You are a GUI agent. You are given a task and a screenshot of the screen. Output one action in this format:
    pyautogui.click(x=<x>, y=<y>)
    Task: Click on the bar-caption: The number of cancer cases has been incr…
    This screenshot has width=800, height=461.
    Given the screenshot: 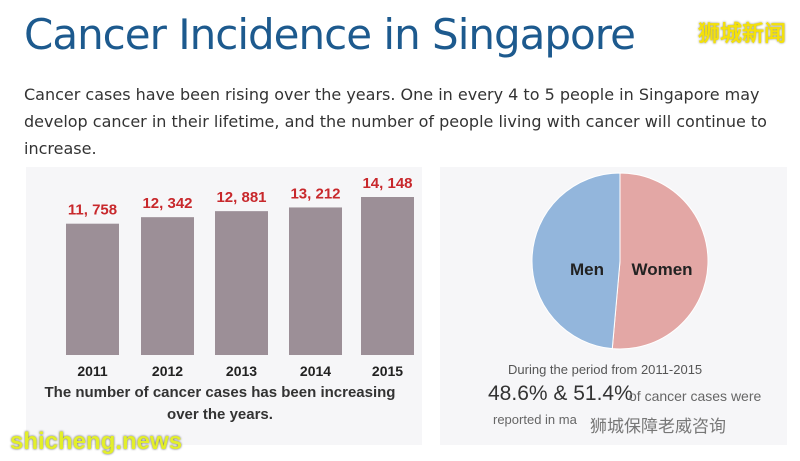 What is the action you would take?
    pyautogui.click(x=220, y=403)
    